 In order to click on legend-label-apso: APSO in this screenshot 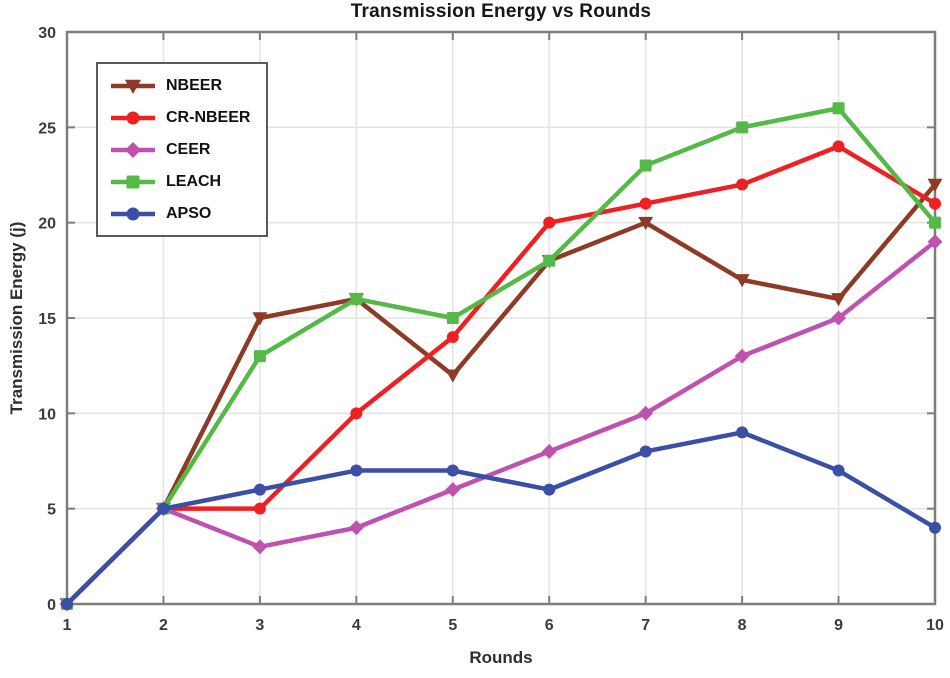, I will do `click(189, 213)`.